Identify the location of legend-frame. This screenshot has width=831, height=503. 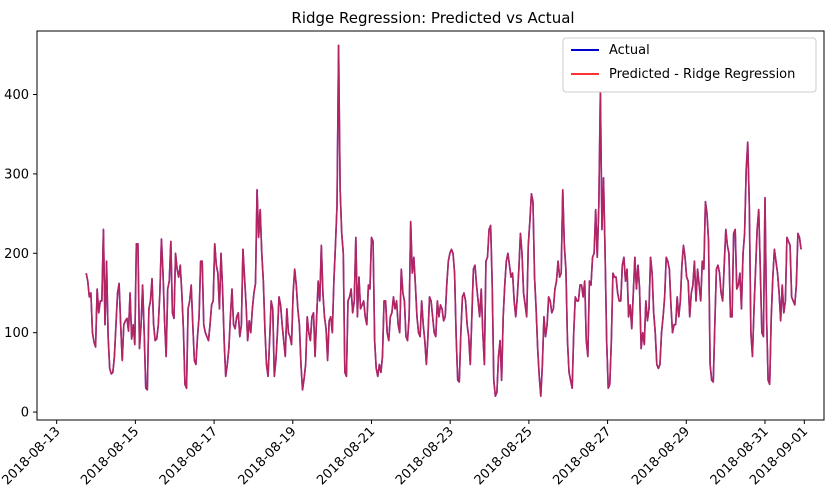
(689, 65).